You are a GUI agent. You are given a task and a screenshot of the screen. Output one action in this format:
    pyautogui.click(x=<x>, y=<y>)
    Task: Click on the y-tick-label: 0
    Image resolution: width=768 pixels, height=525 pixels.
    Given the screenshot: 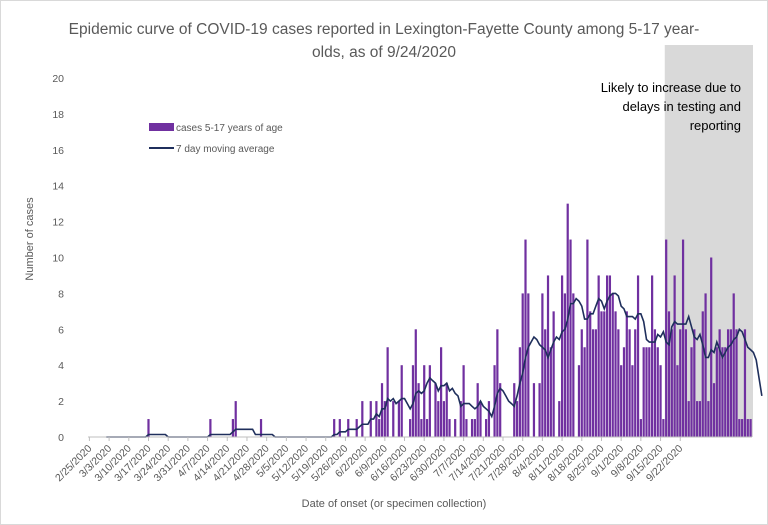 What is the action you would take?
    pyautogui.click(x=61, y=438)
    